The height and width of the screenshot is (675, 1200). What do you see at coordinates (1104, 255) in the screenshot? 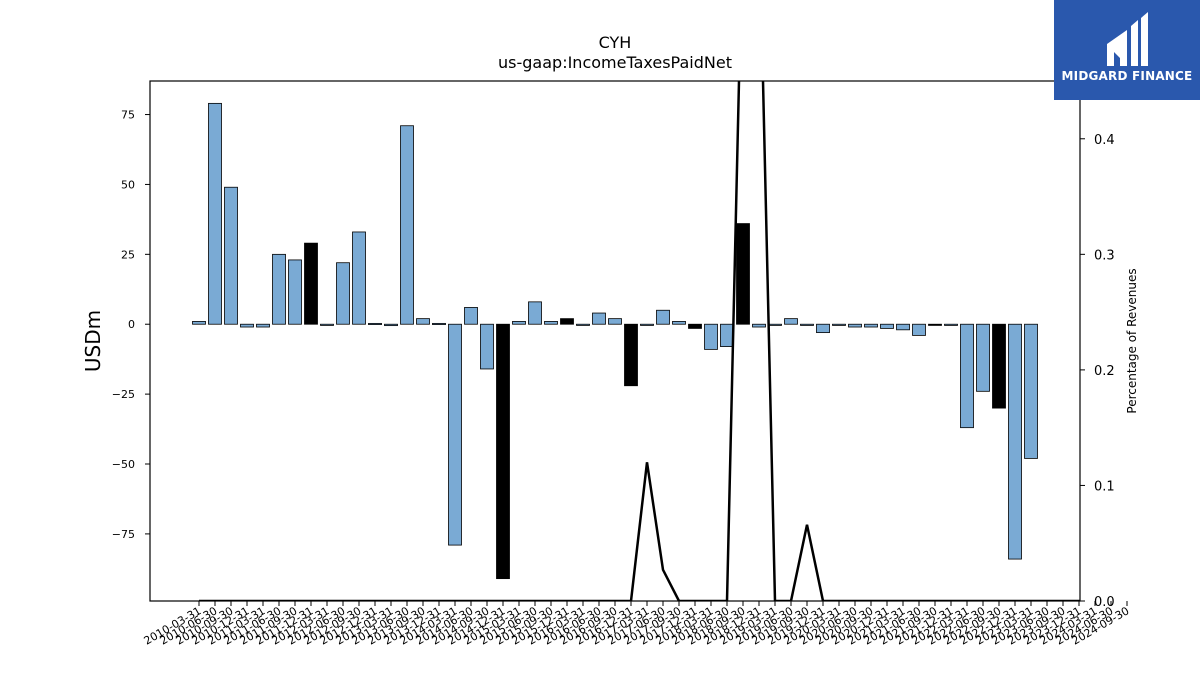
I see `y2-tick-label: 0.3` at bounding box center [1104, 255].